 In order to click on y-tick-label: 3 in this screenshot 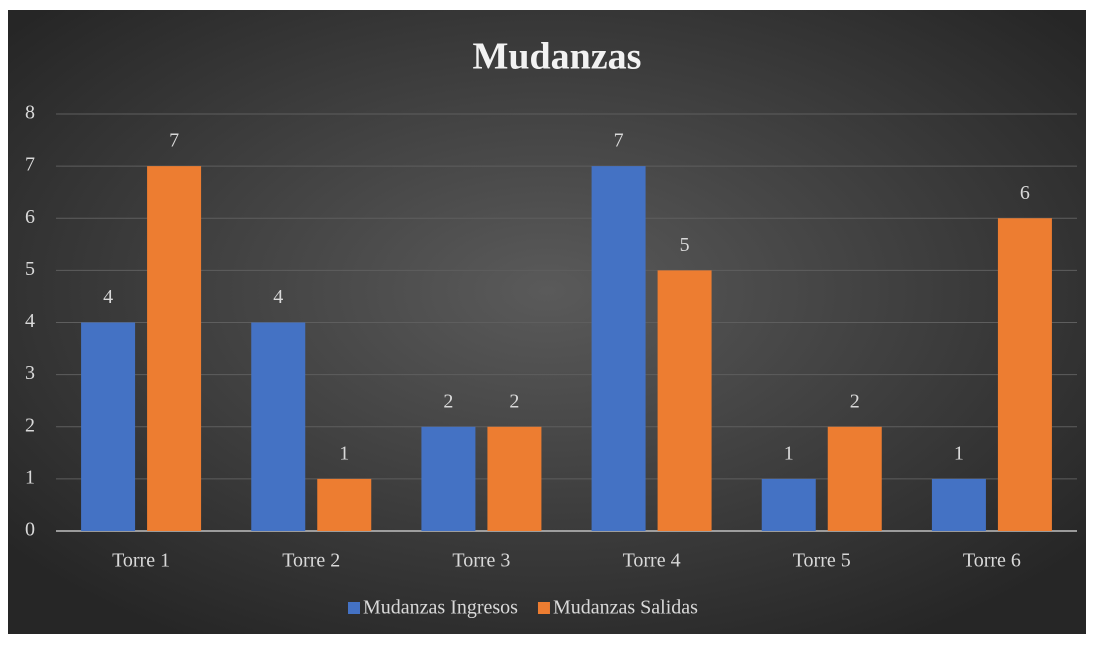, I will do `click(30, 373)`.